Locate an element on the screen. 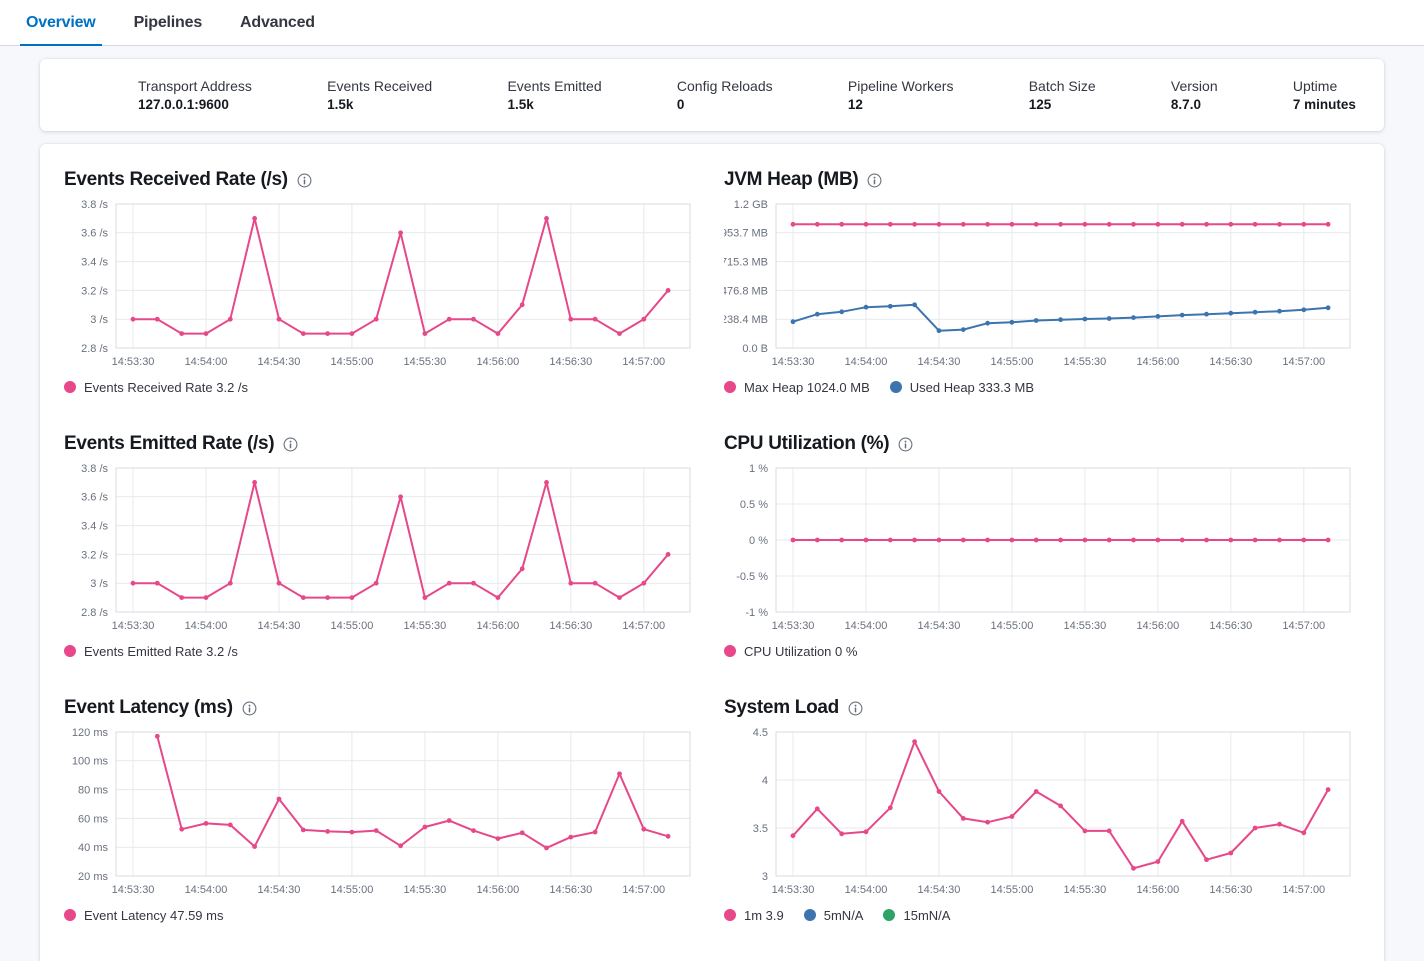 Image resolution: width=1424 pixels, height=961 pixels. chart-title-row: System Load is located at coordinates (1042, 708).